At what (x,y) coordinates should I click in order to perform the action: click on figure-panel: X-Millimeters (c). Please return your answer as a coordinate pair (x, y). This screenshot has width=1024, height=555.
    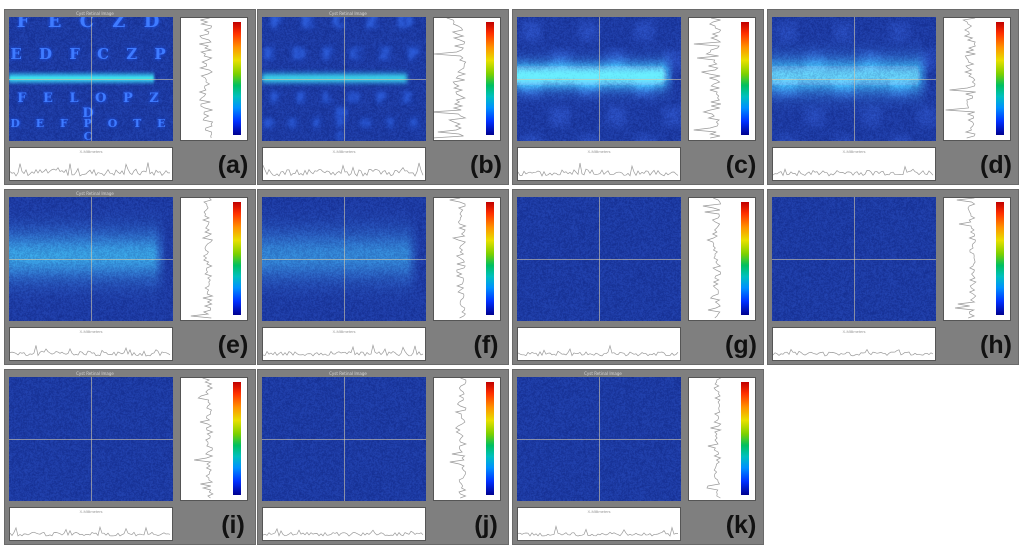
    Looking at the image, I should click on (638, 97).